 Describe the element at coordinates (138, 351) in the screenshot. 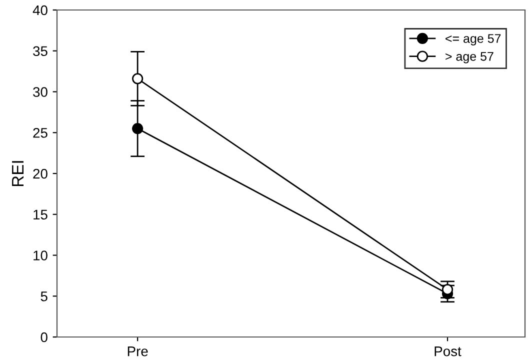

I see `x-tick-label: Pre` at that location.